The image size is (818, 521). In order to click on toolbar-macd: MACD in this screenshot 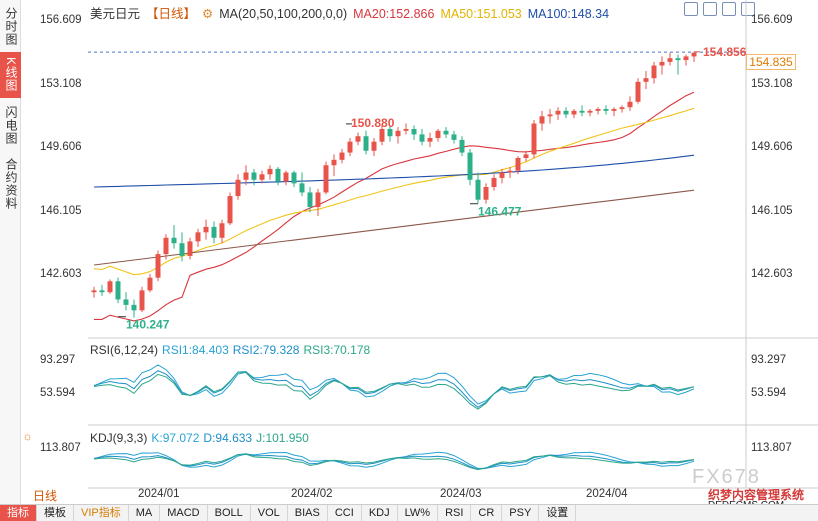, I will do `click(184, 513)`.